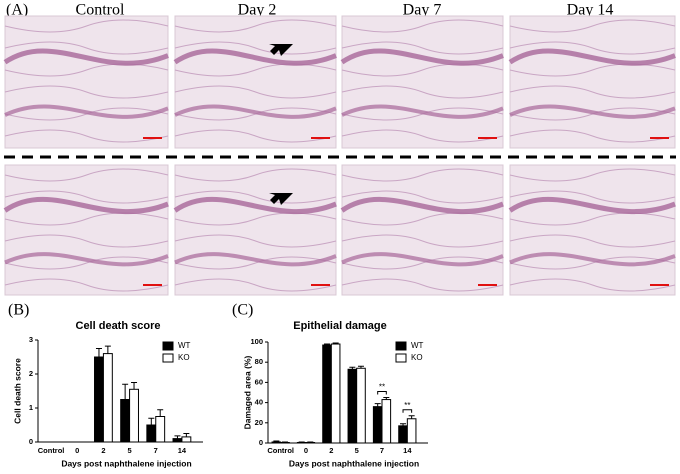 The width and height of the screenshot is (680, 474). I want to click on column-label: Day 7, so click(422, 10).